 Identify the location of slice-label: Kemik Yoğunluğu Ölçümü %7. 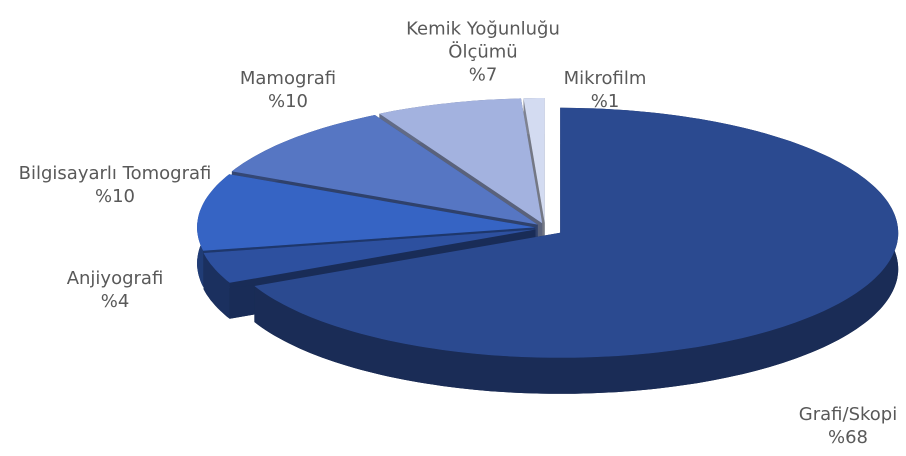
(483, 52).